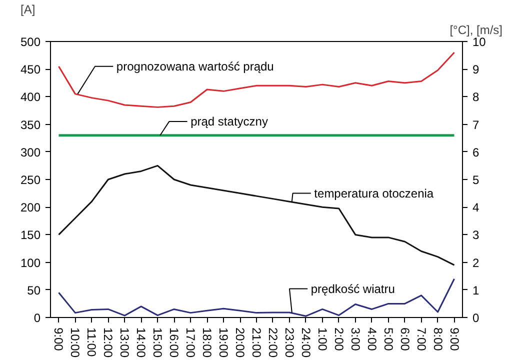 This screenshot has width=508, height=360. What do you see at coordinates (476, 318) in the screenshot?
I see `y2-tick-label: 0` at bounding box center [476, 318].